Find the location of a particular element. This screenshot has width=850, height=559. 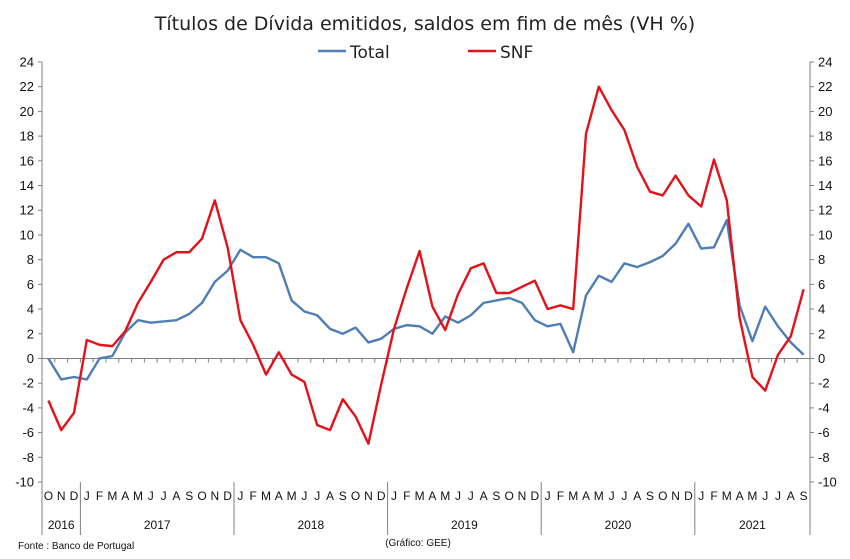

x-year-label: 2017 is located at coordinates (157, 525).